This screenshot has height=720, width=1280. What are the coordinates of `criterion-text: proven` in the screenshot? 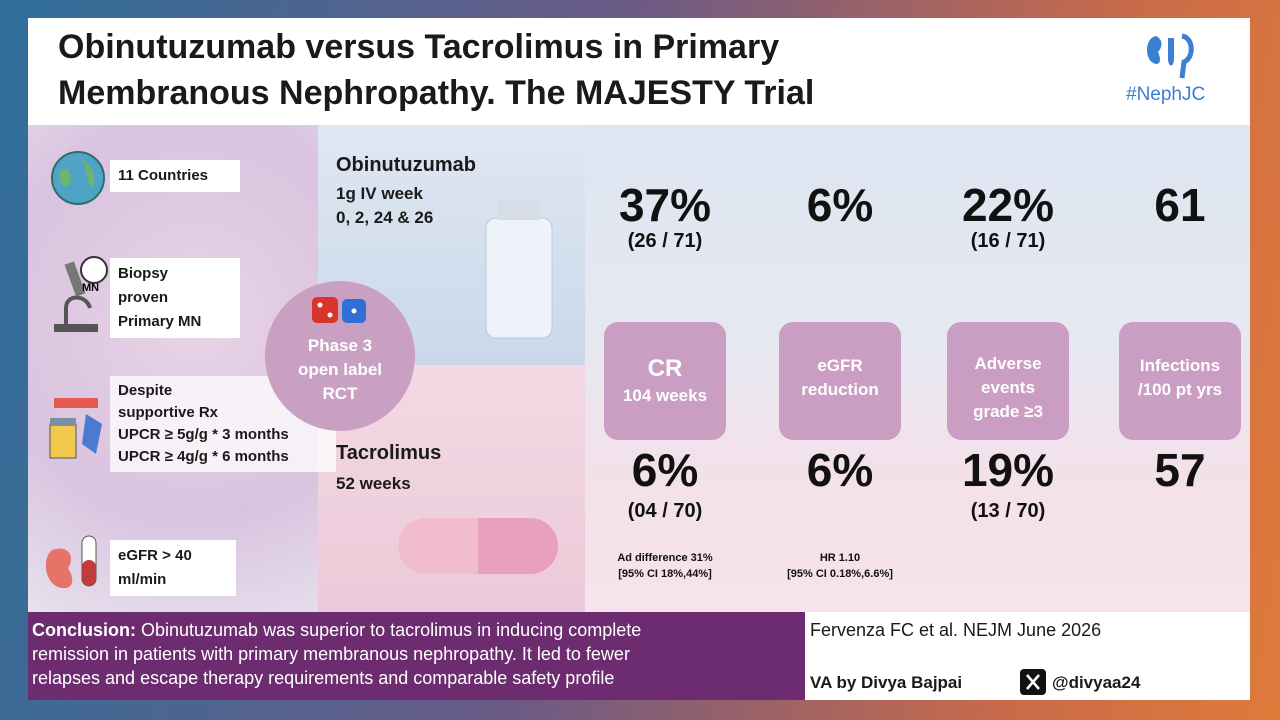 It's located at (143, 297).